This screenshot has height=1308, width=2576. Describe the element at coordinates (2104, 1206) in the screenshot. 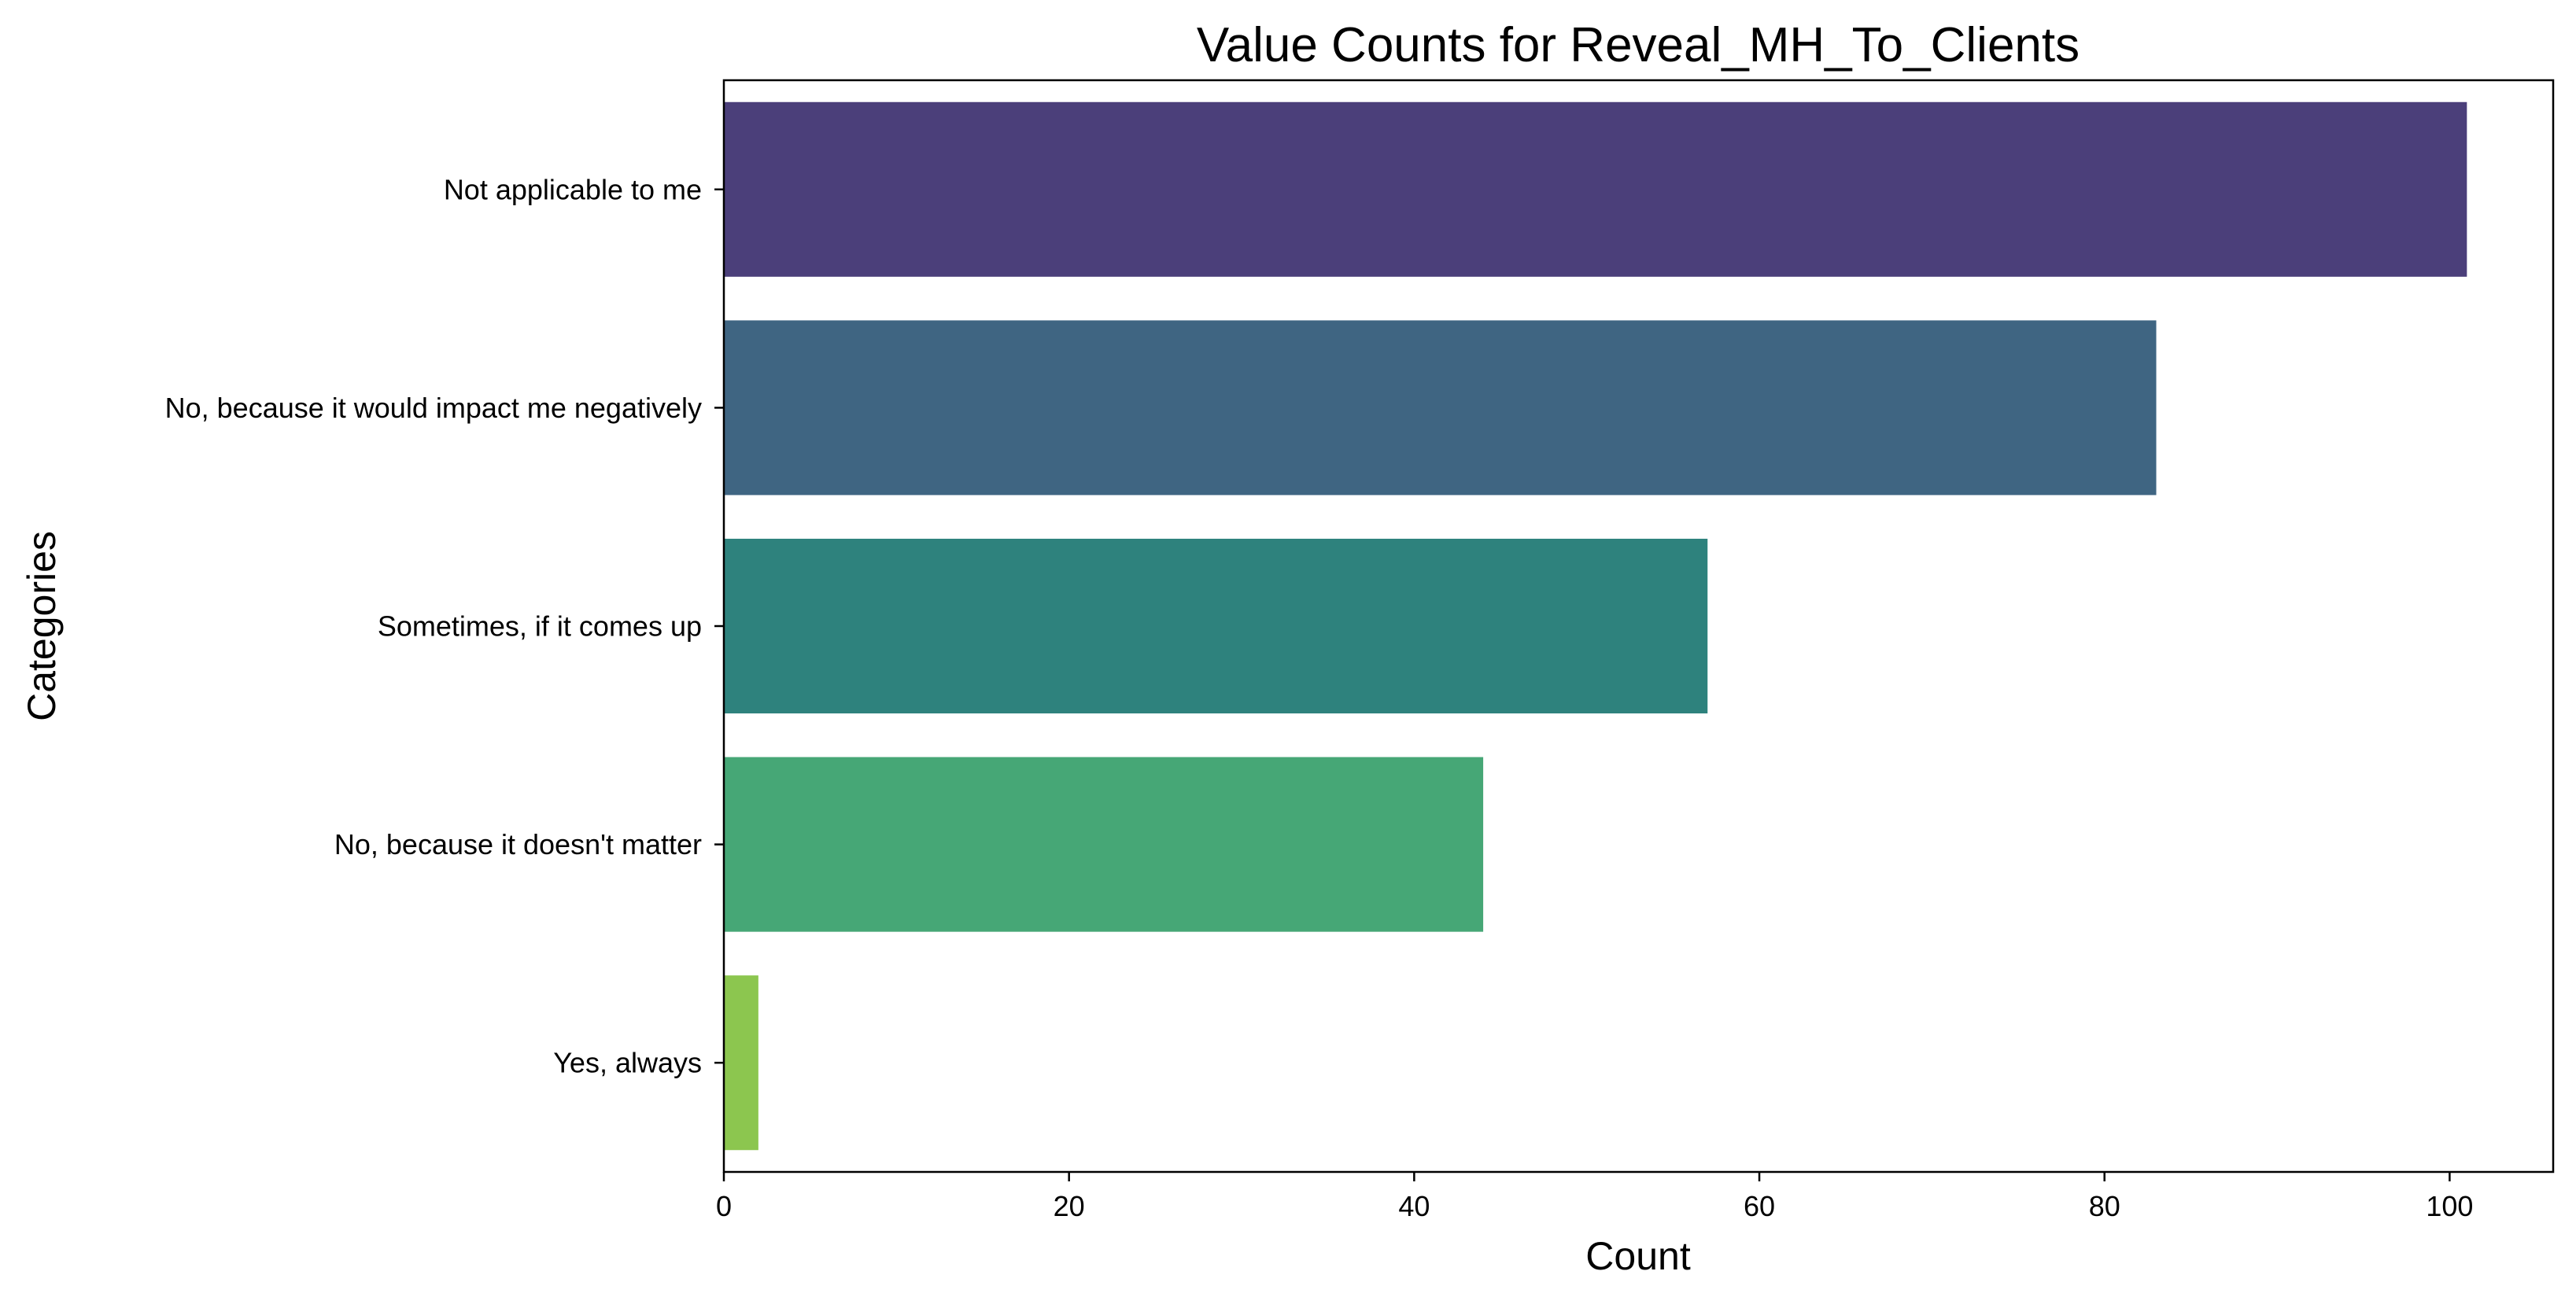

I see `x-tick-label: 80` at that location.